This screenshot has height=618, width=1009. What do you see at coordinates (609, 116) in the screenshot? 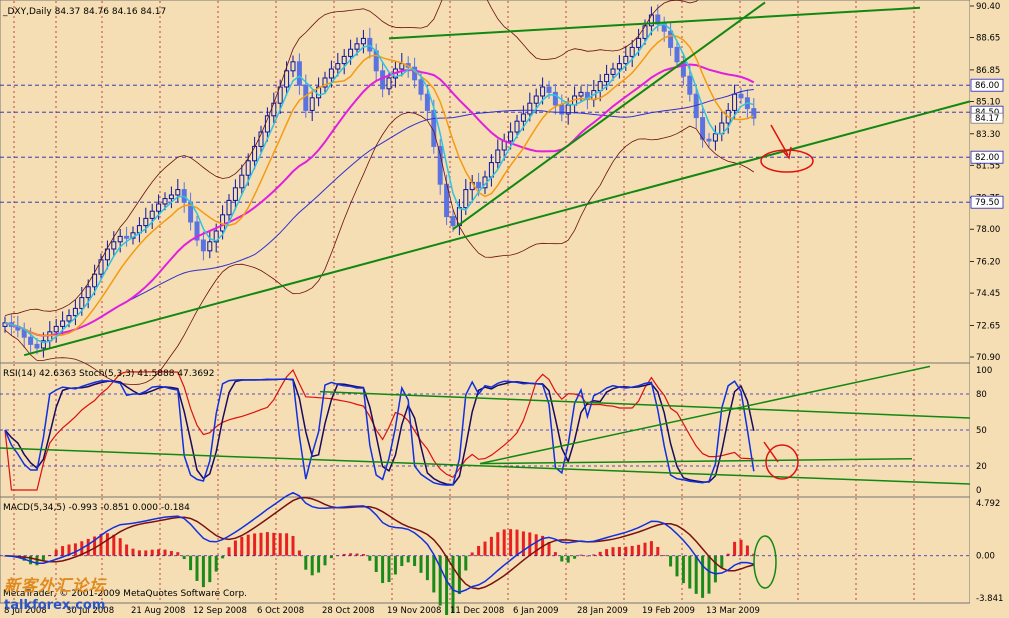
I see `trend-rising-line` at bounding box center [609, 116].